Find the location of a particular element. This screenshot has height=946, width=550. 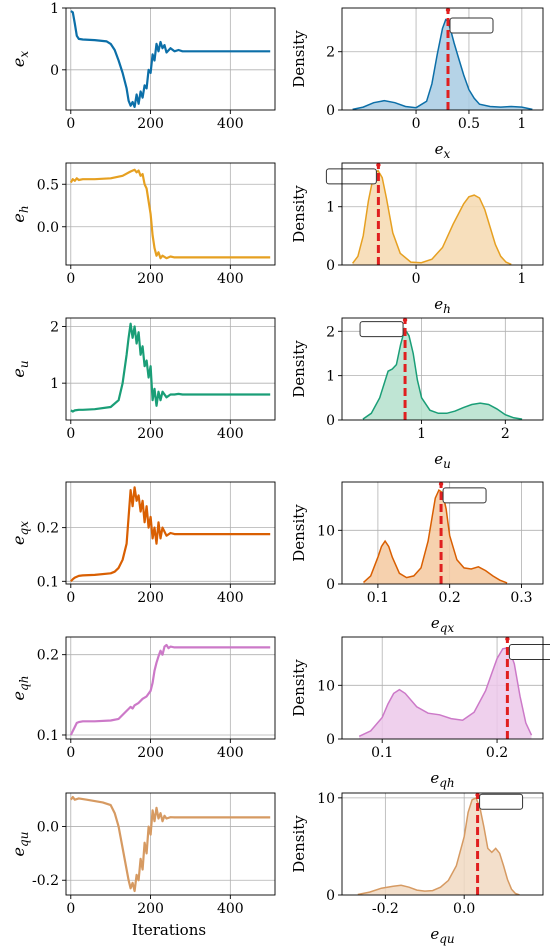

panel-kde-0: 0 0.5 1 0 2 Density ex is located at coordinates (417, 84).